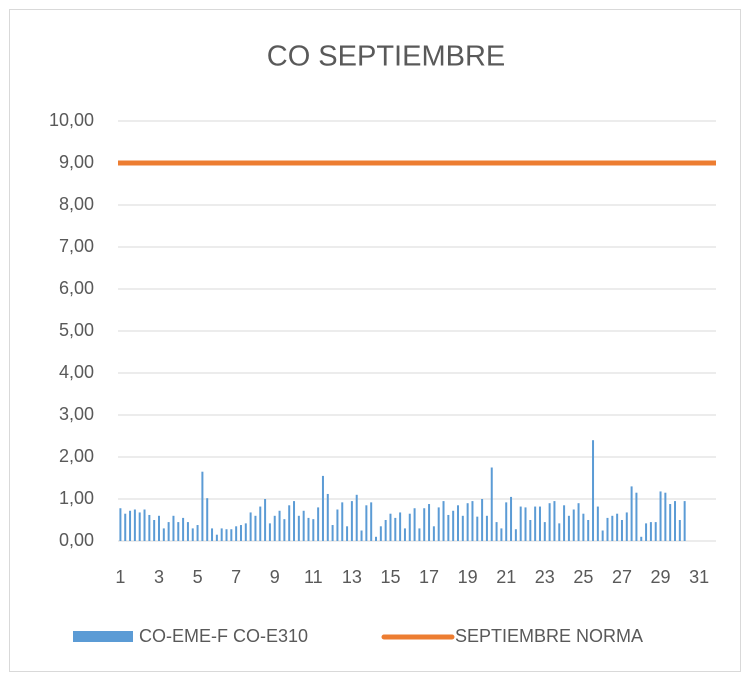 The image size is (751, 680). I want to click on legend-label: CO-EME-F CO-E310, so click(223, 636).